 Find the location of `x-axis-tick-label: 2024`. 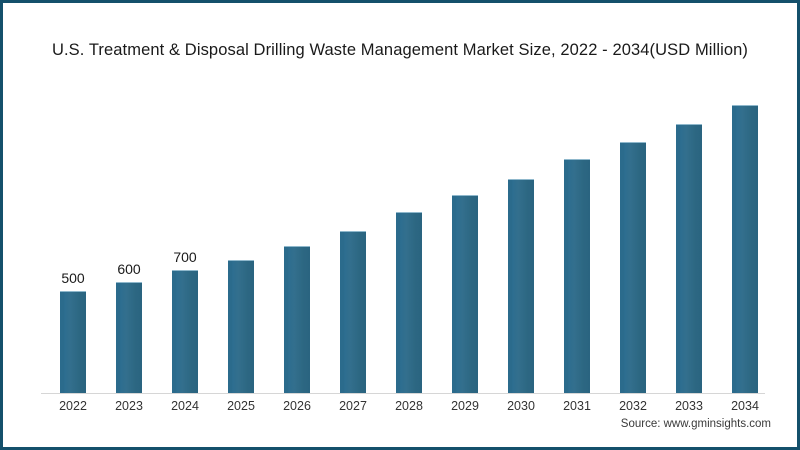

x-axis-tick-label: 2024 is located at coordinates (185, 406).